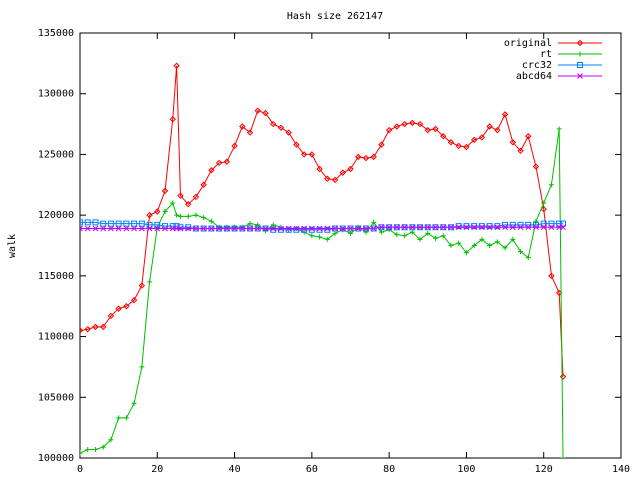 This screenshot has width=640, height=480. I want to click on x-tick-label: 20, so click(157, 469).